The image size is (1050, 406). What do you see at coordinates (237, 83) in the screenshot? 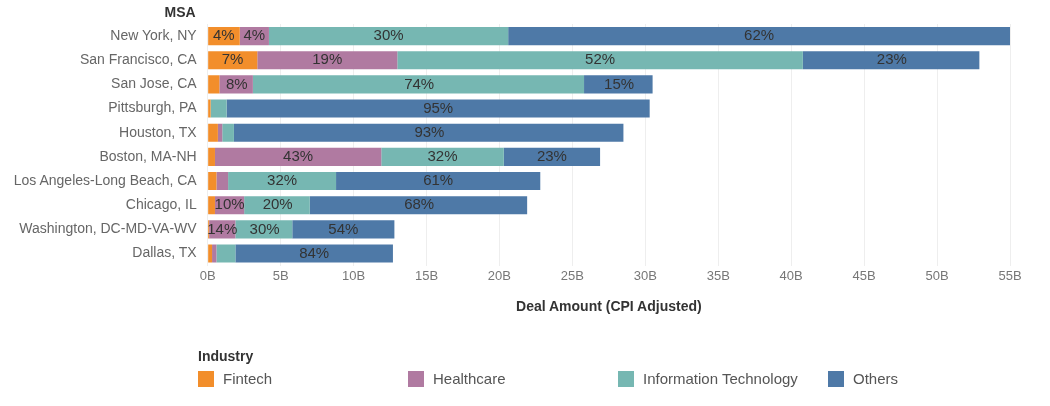
I see `annotation: 8%` at bounding box center [237, 83].